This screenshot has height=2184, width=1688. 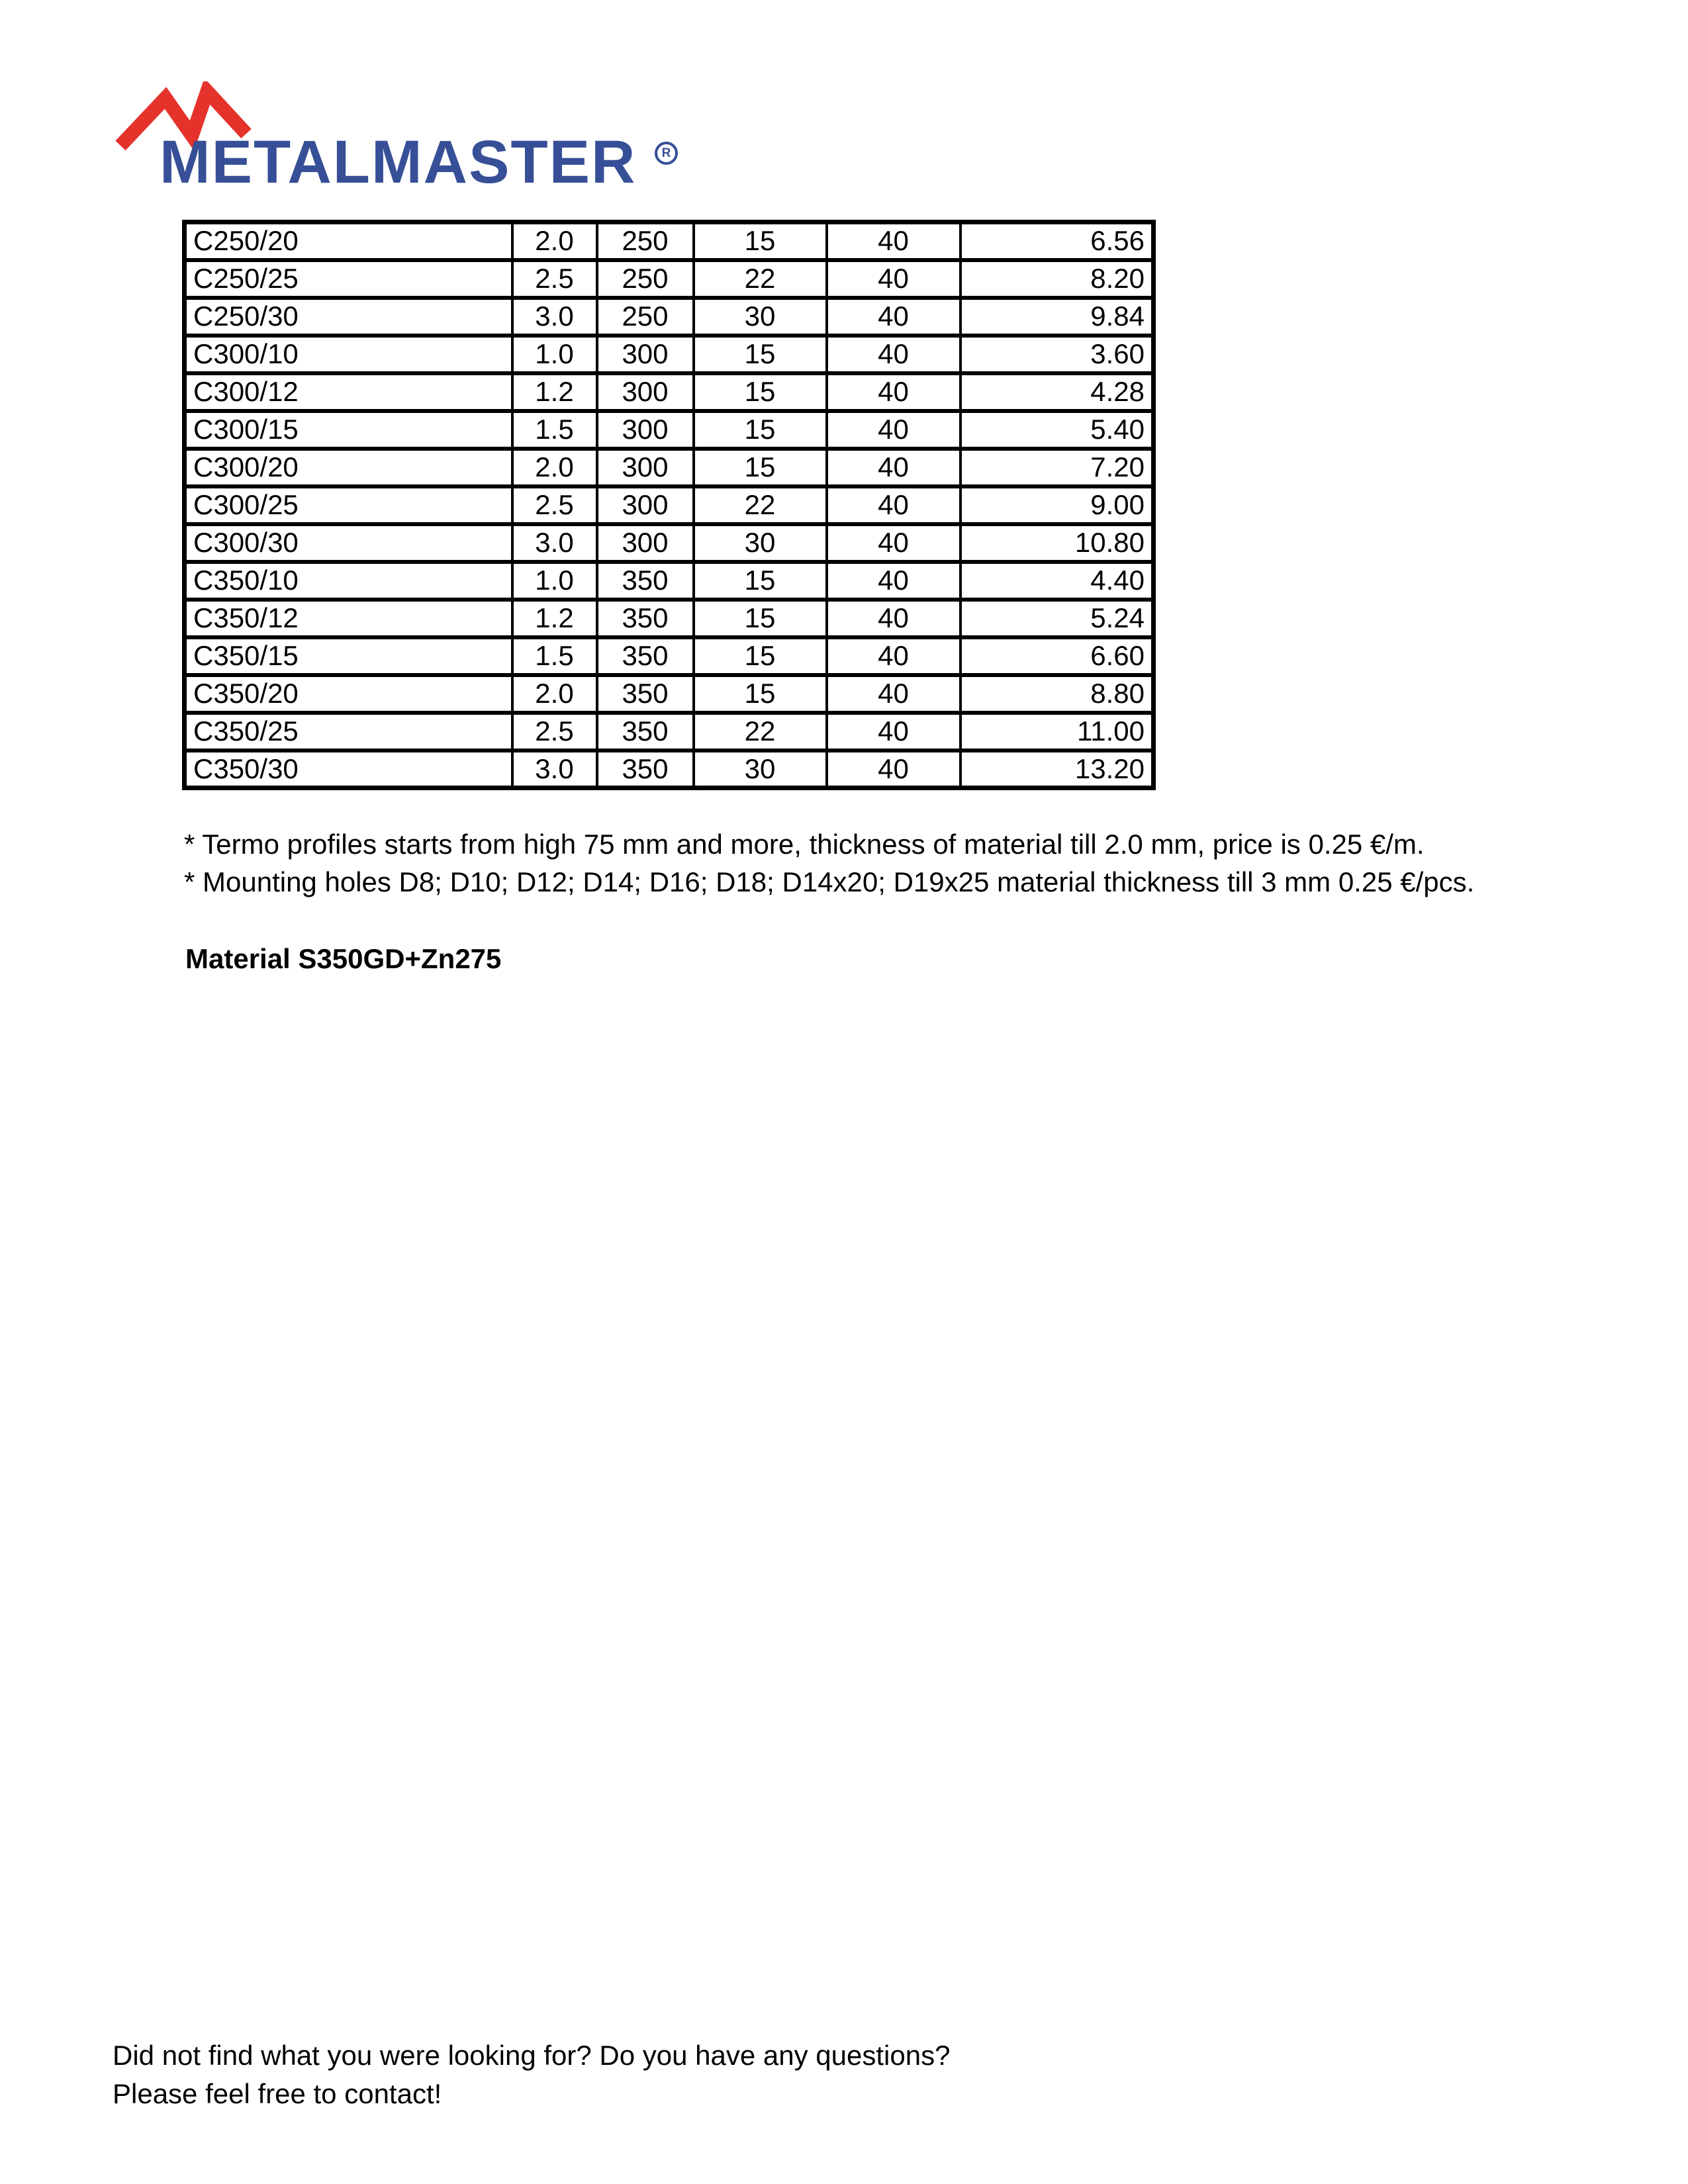 I want to click on brand-name: METALMASTER, so click(x=398, y=162).